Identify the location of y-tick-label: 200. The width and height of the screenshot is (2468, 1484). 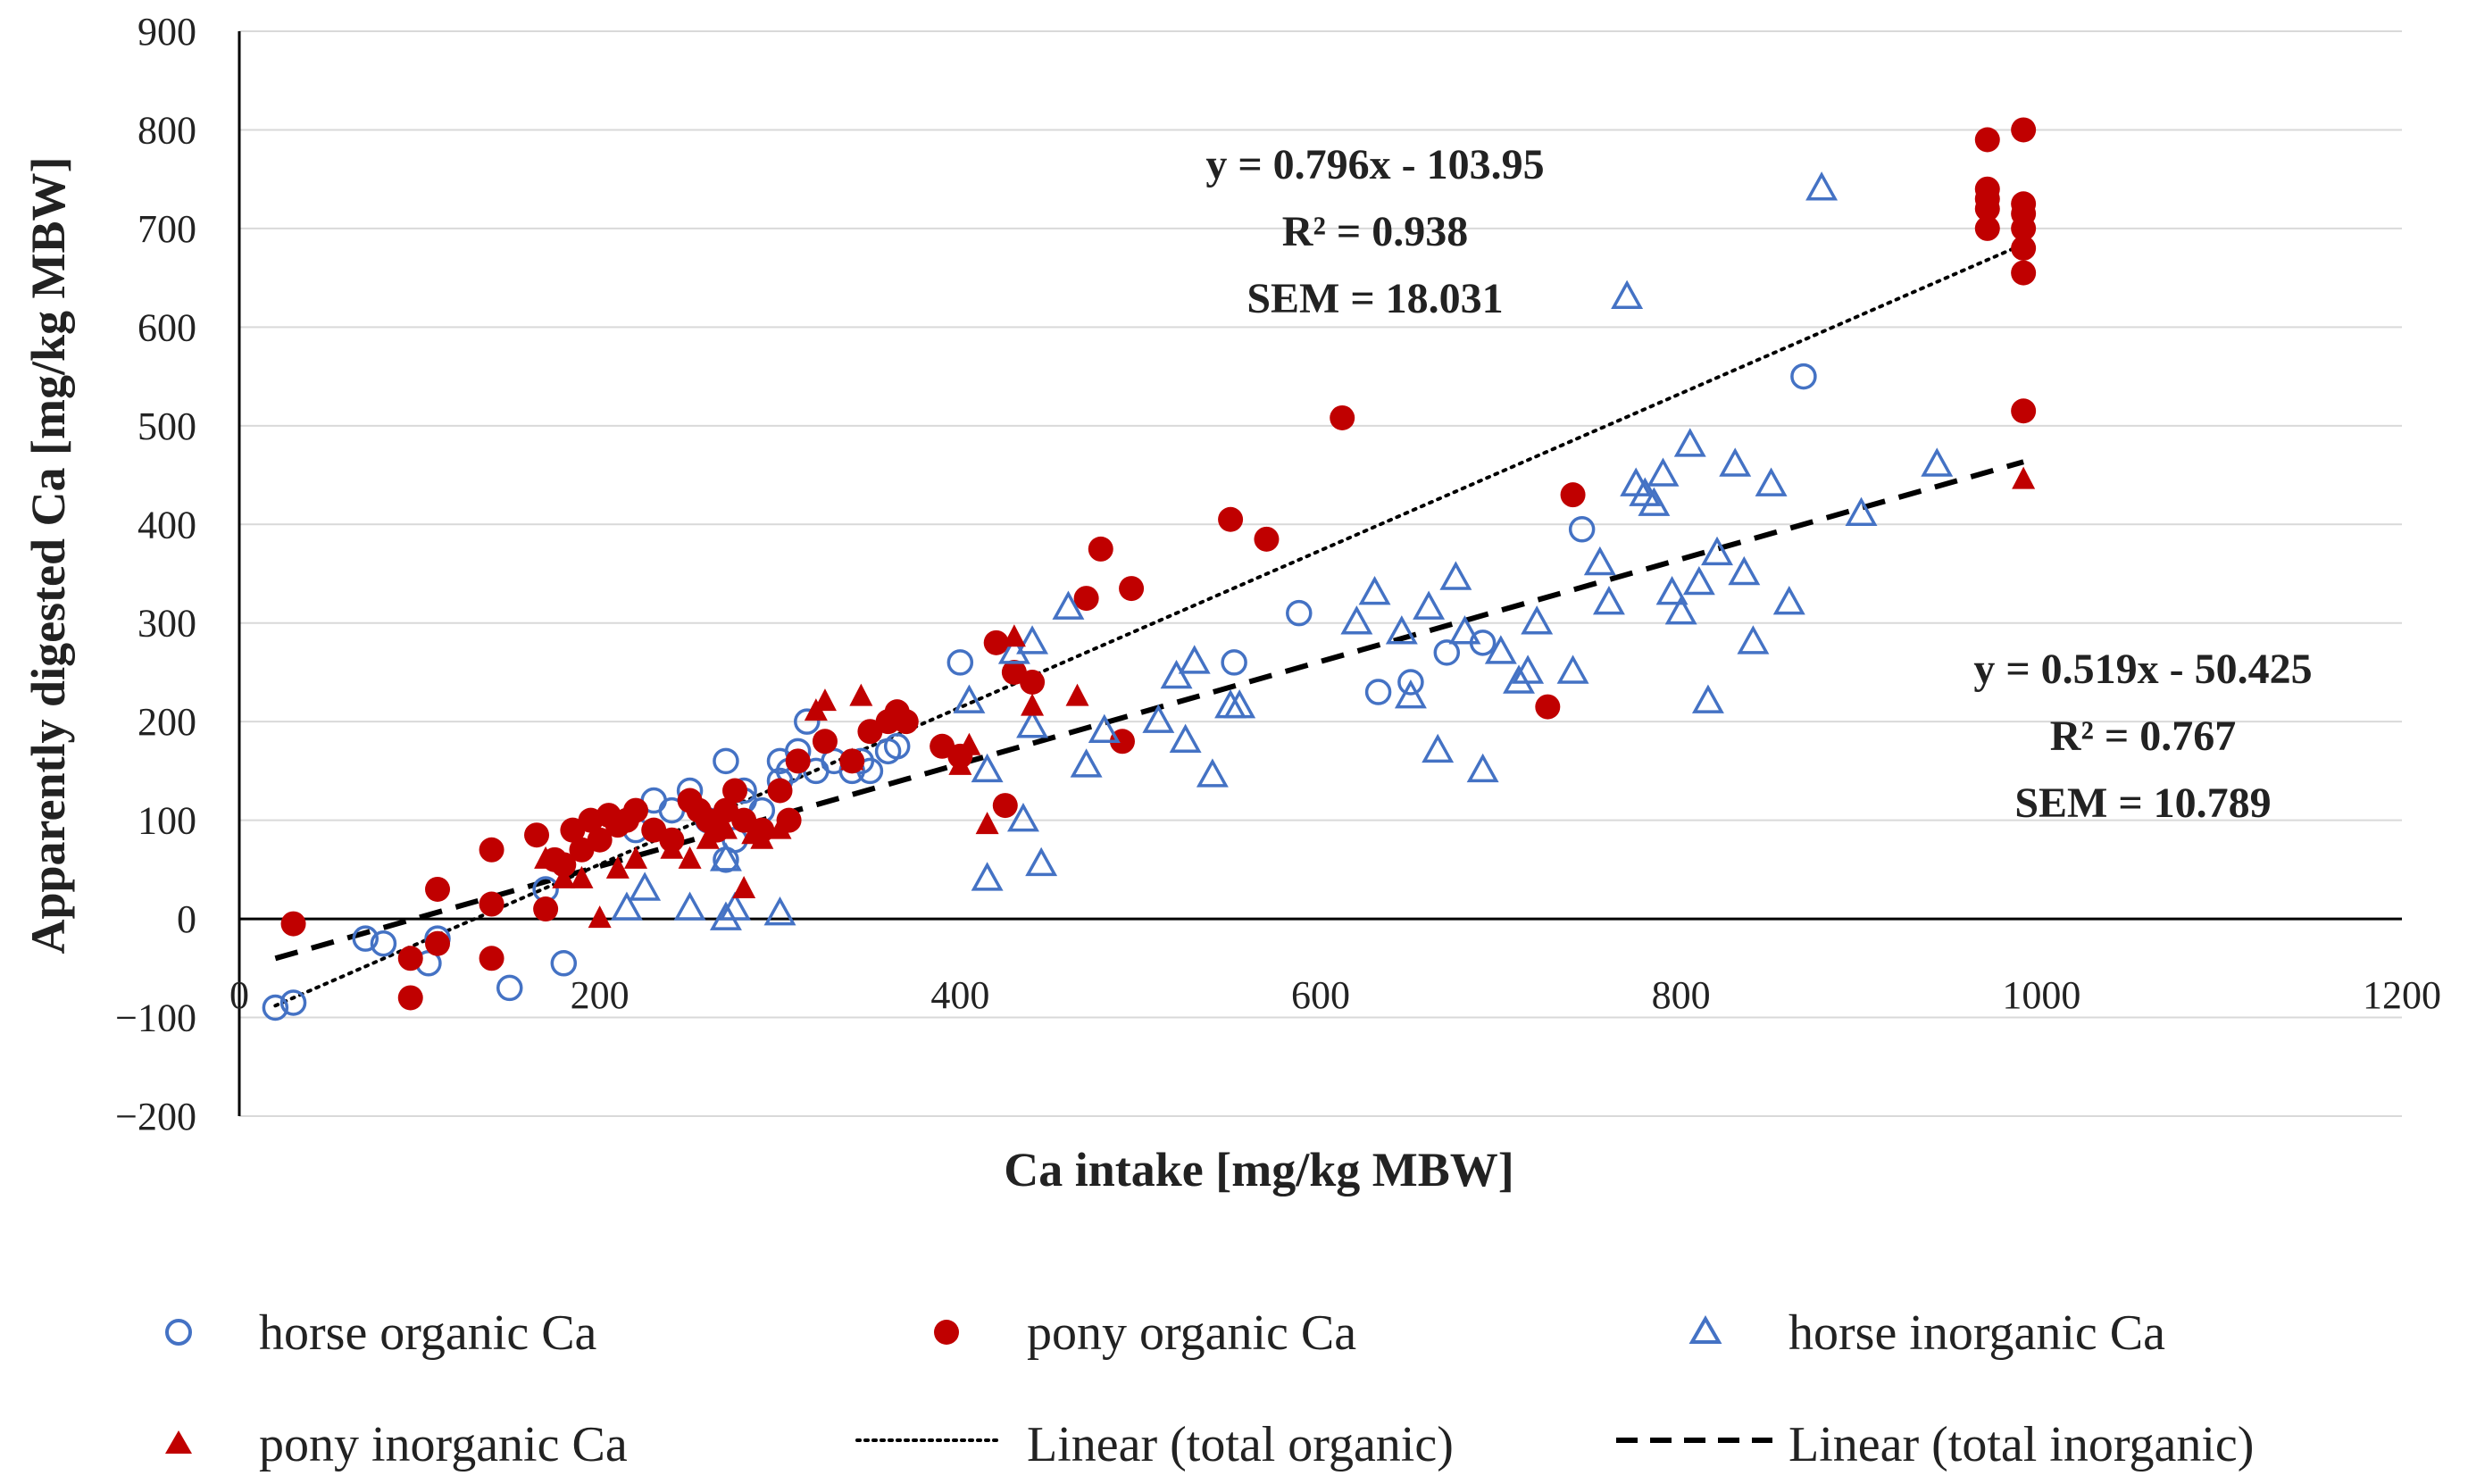
(167, 722).